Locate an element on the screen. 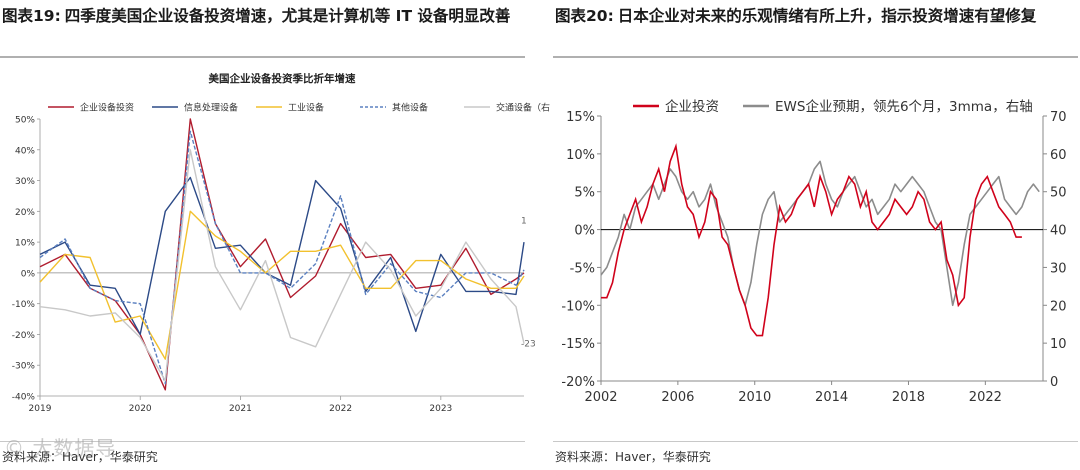 This screenshot has height=470, width=1080. x-tick-label: 2014 is located at coordinates (831, 397).